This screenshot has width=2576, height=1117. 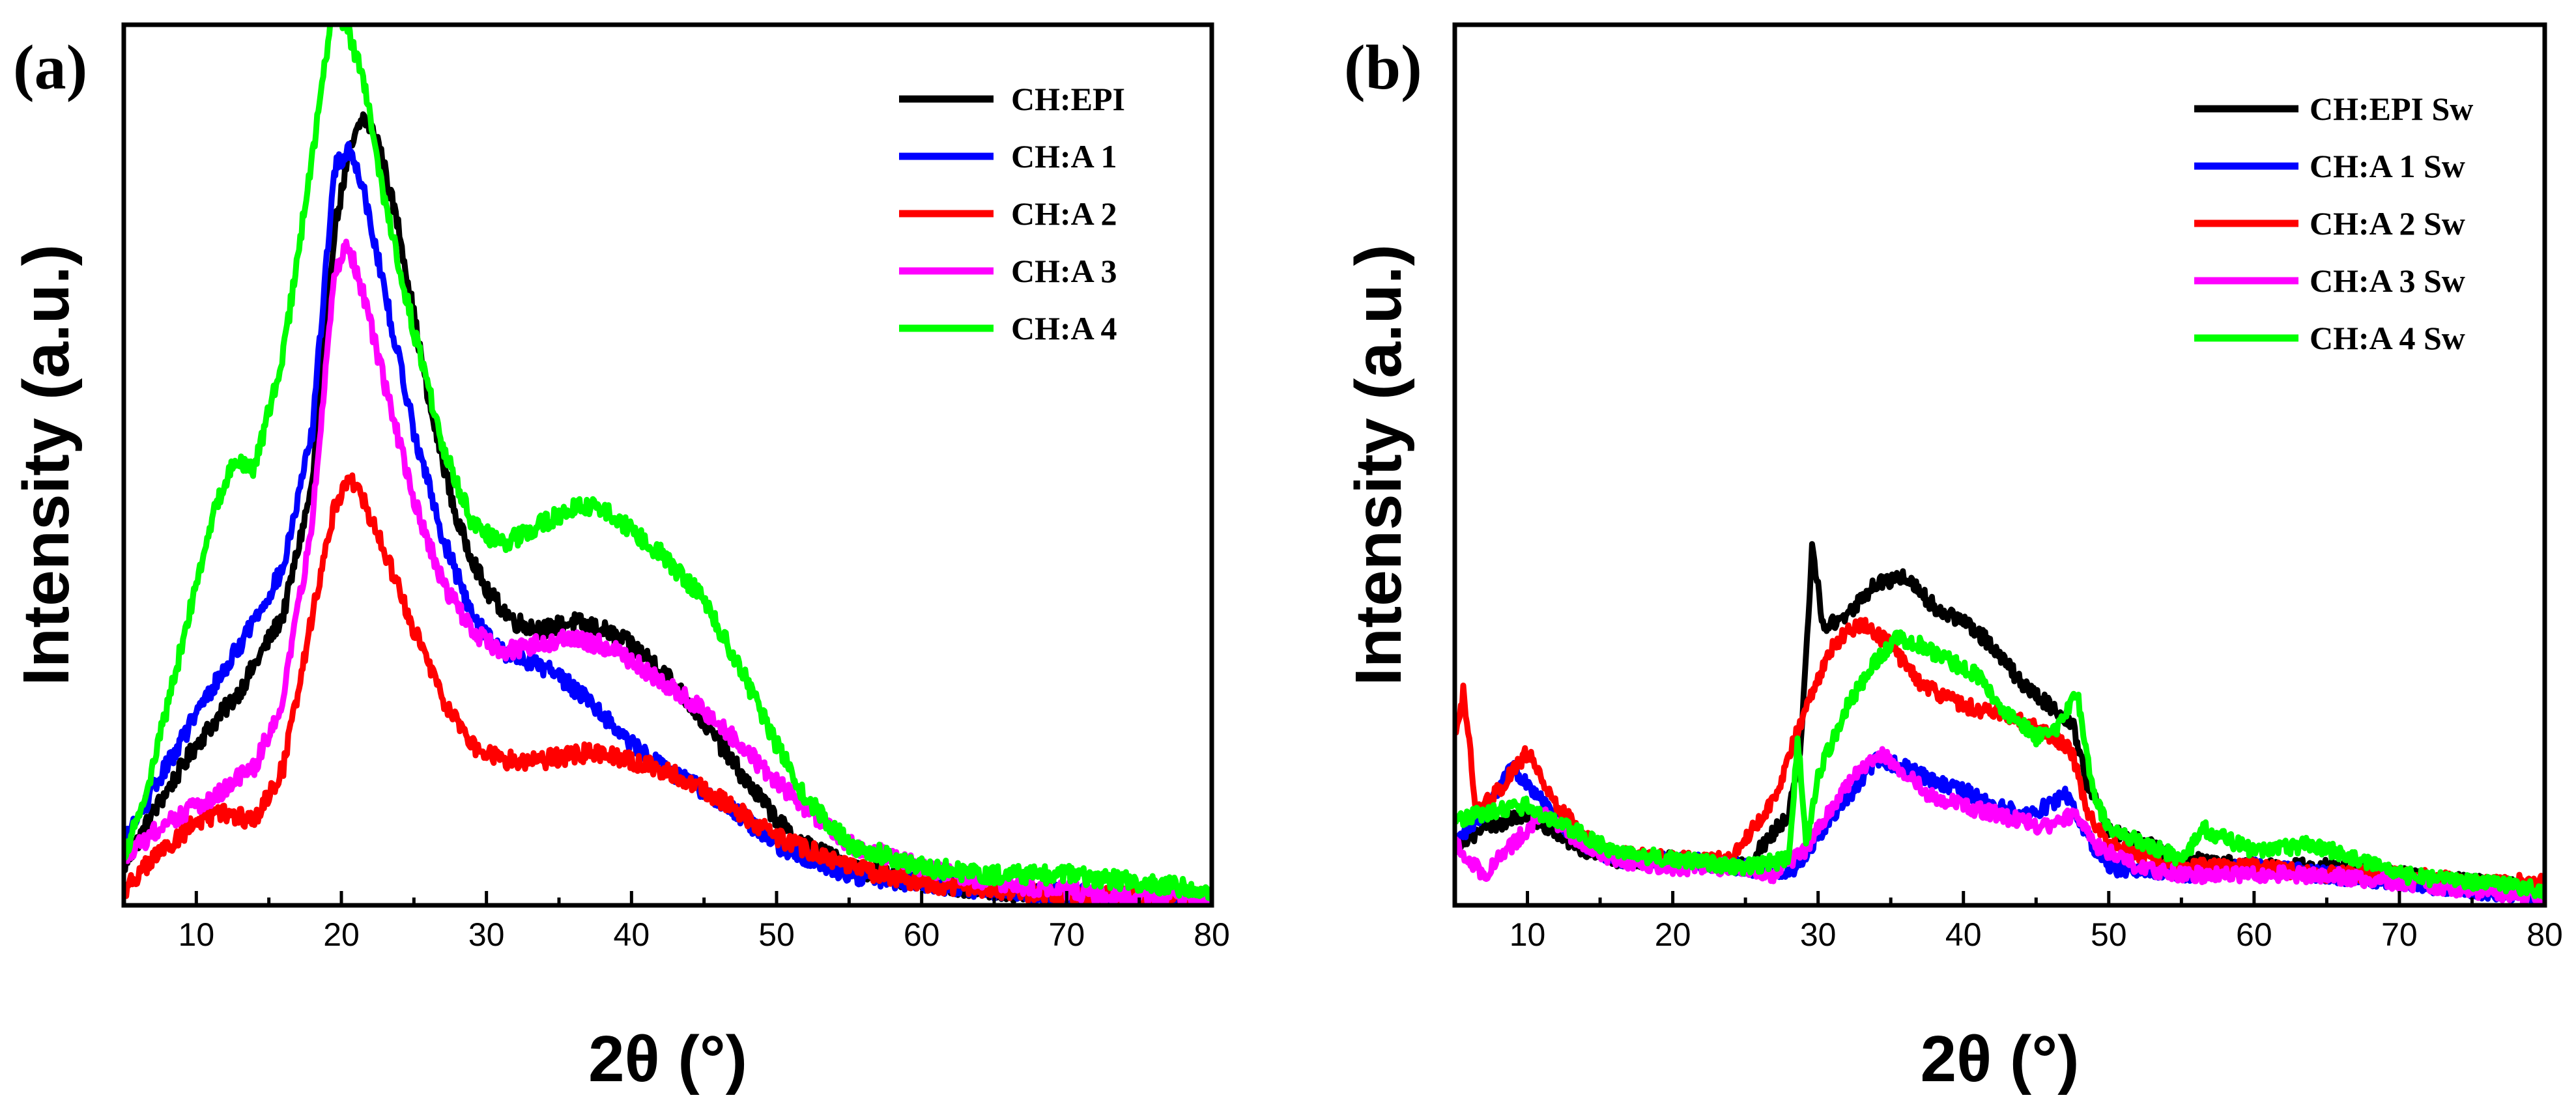 What do you see at coordinates (2387, 223) in the screenshot?
I see `legend-label: CH:A 2 Sw` at bounding box center [2387, 223].